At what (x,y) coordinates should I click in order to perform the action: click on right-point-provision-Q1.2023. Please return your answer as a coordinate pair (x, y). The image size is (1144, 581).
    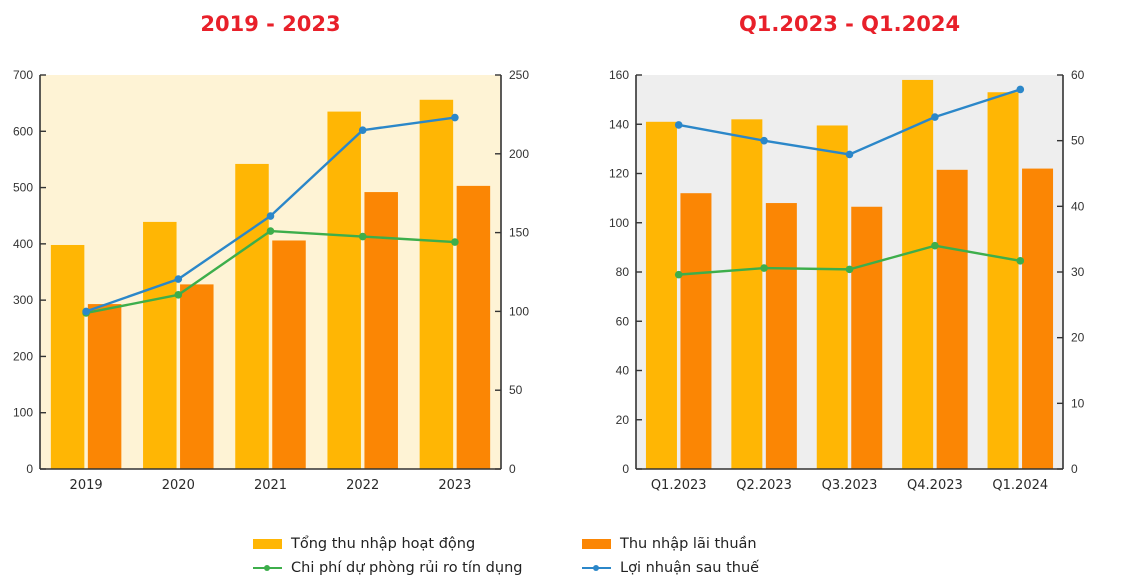
    Looking at the image, I should click on (678, 274).